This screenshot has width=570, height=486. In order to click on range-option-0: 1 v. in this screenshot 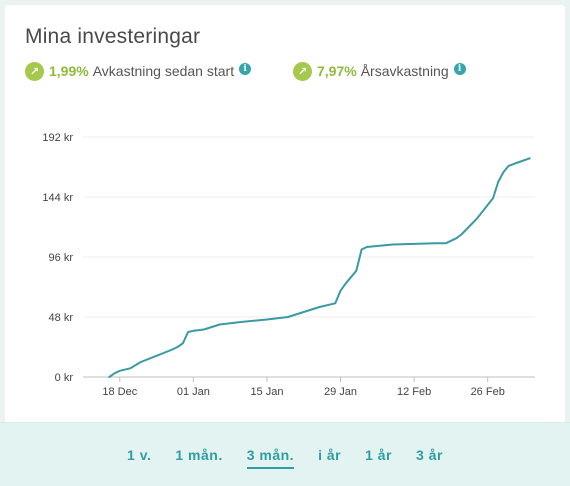, I will do `click(139, 455)`.